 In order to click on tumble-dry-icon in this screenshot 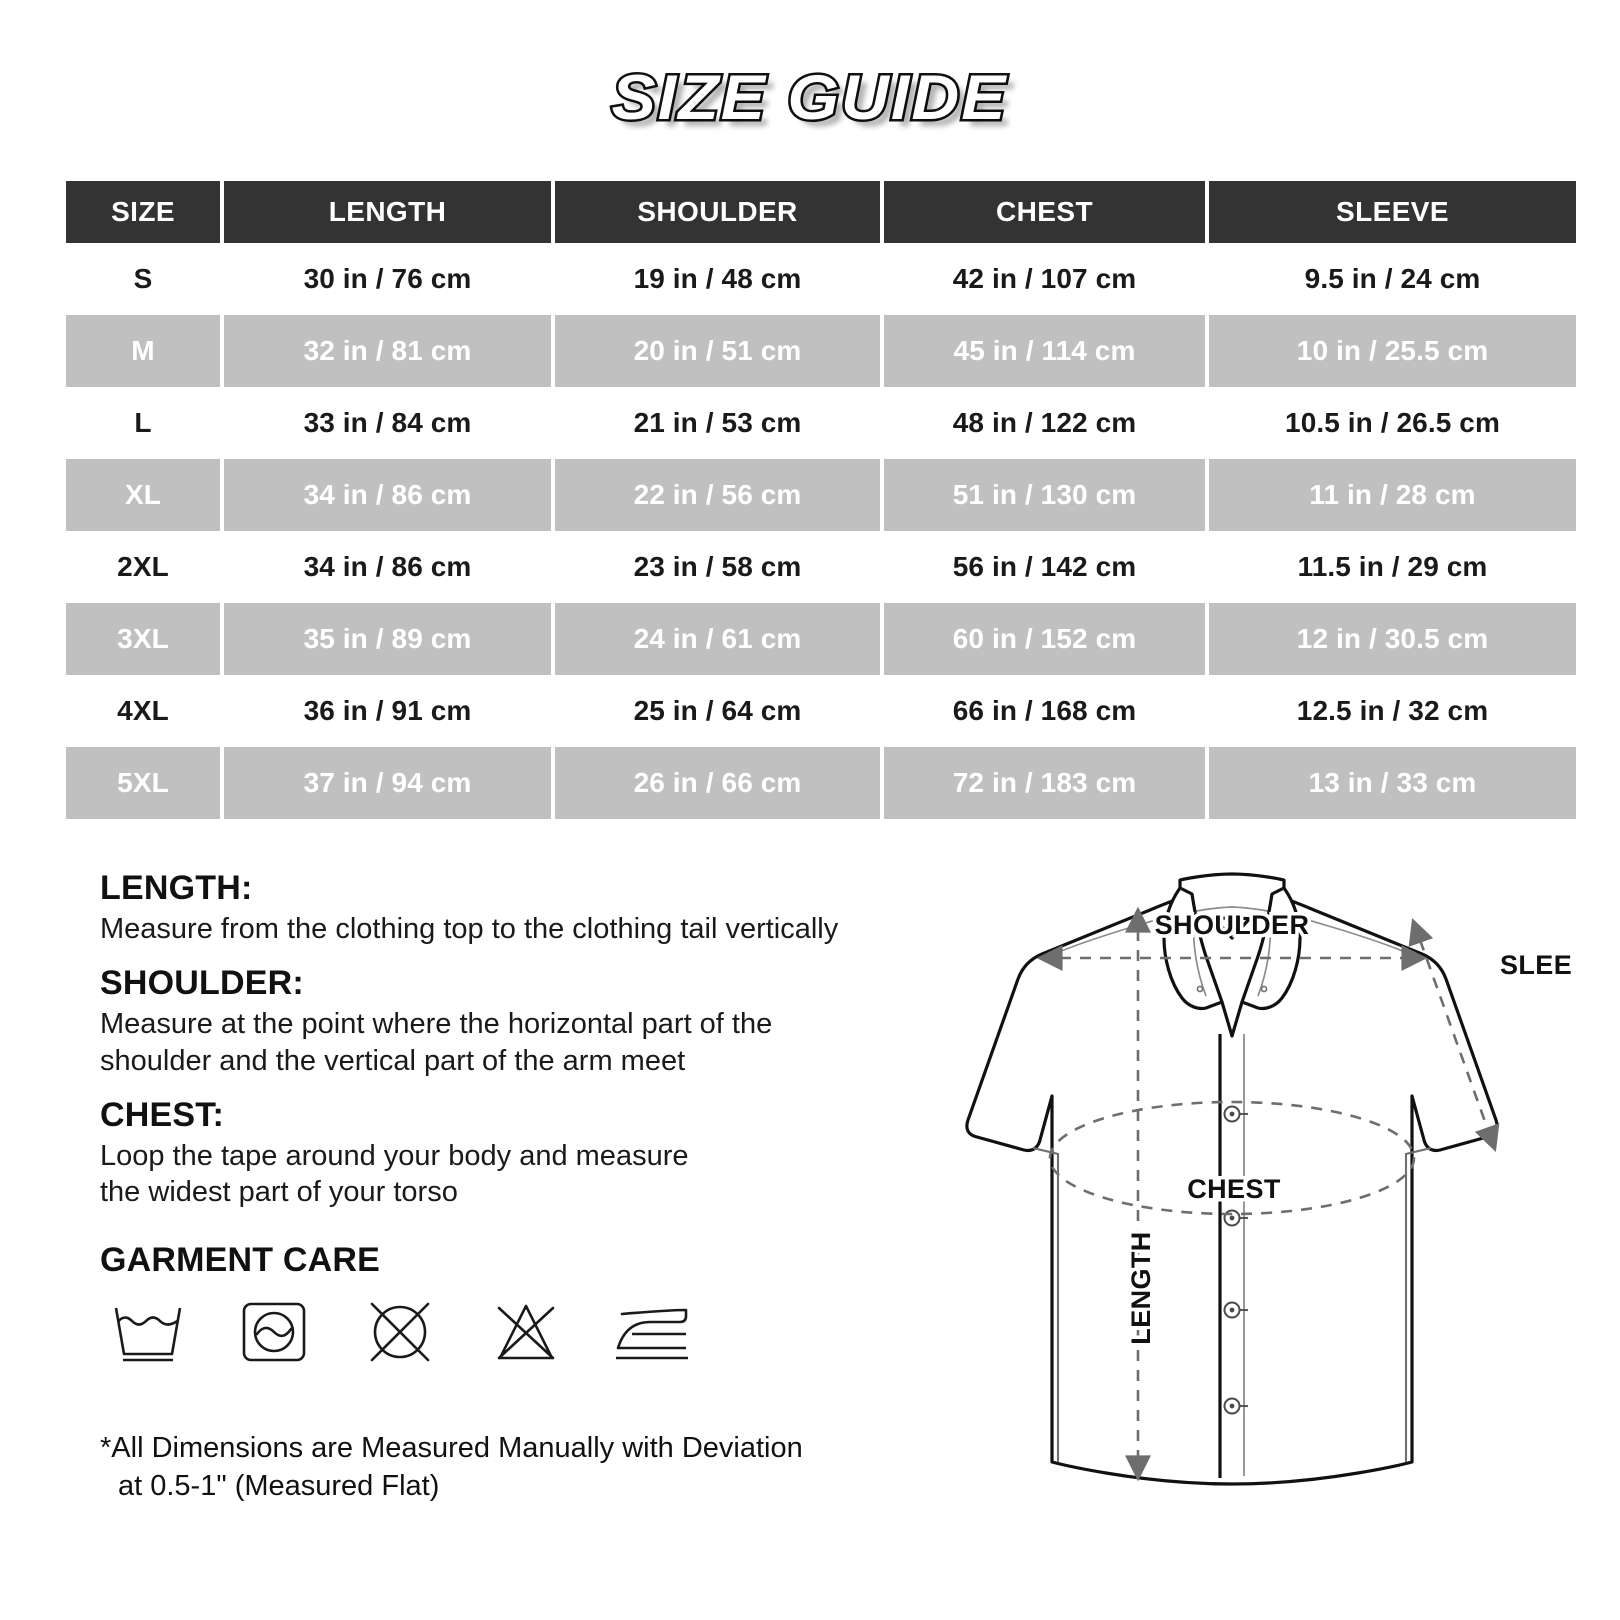, I will do `click(274, 1331)`.